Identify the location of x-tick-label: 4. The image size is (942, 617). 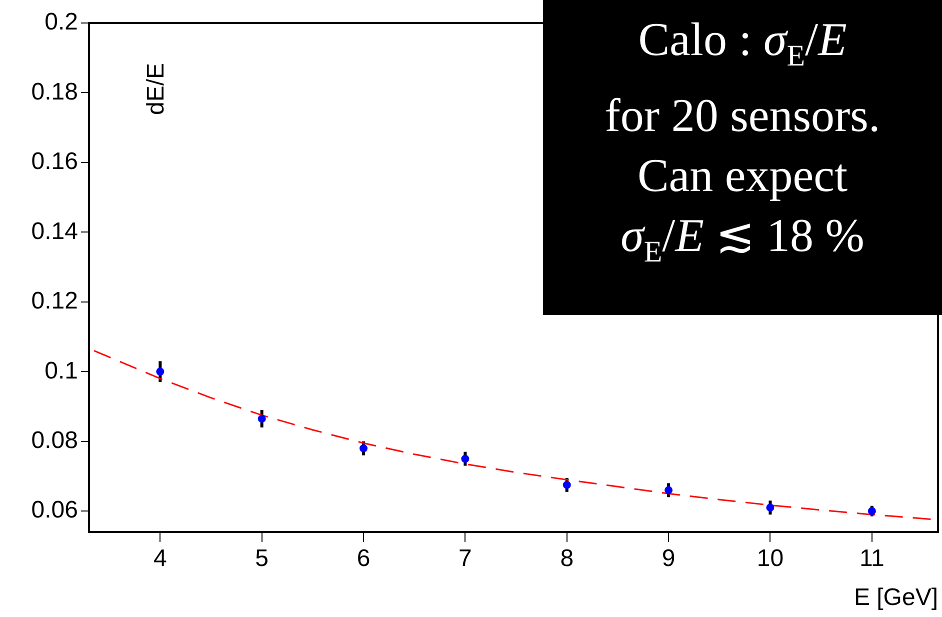
(160, 558).